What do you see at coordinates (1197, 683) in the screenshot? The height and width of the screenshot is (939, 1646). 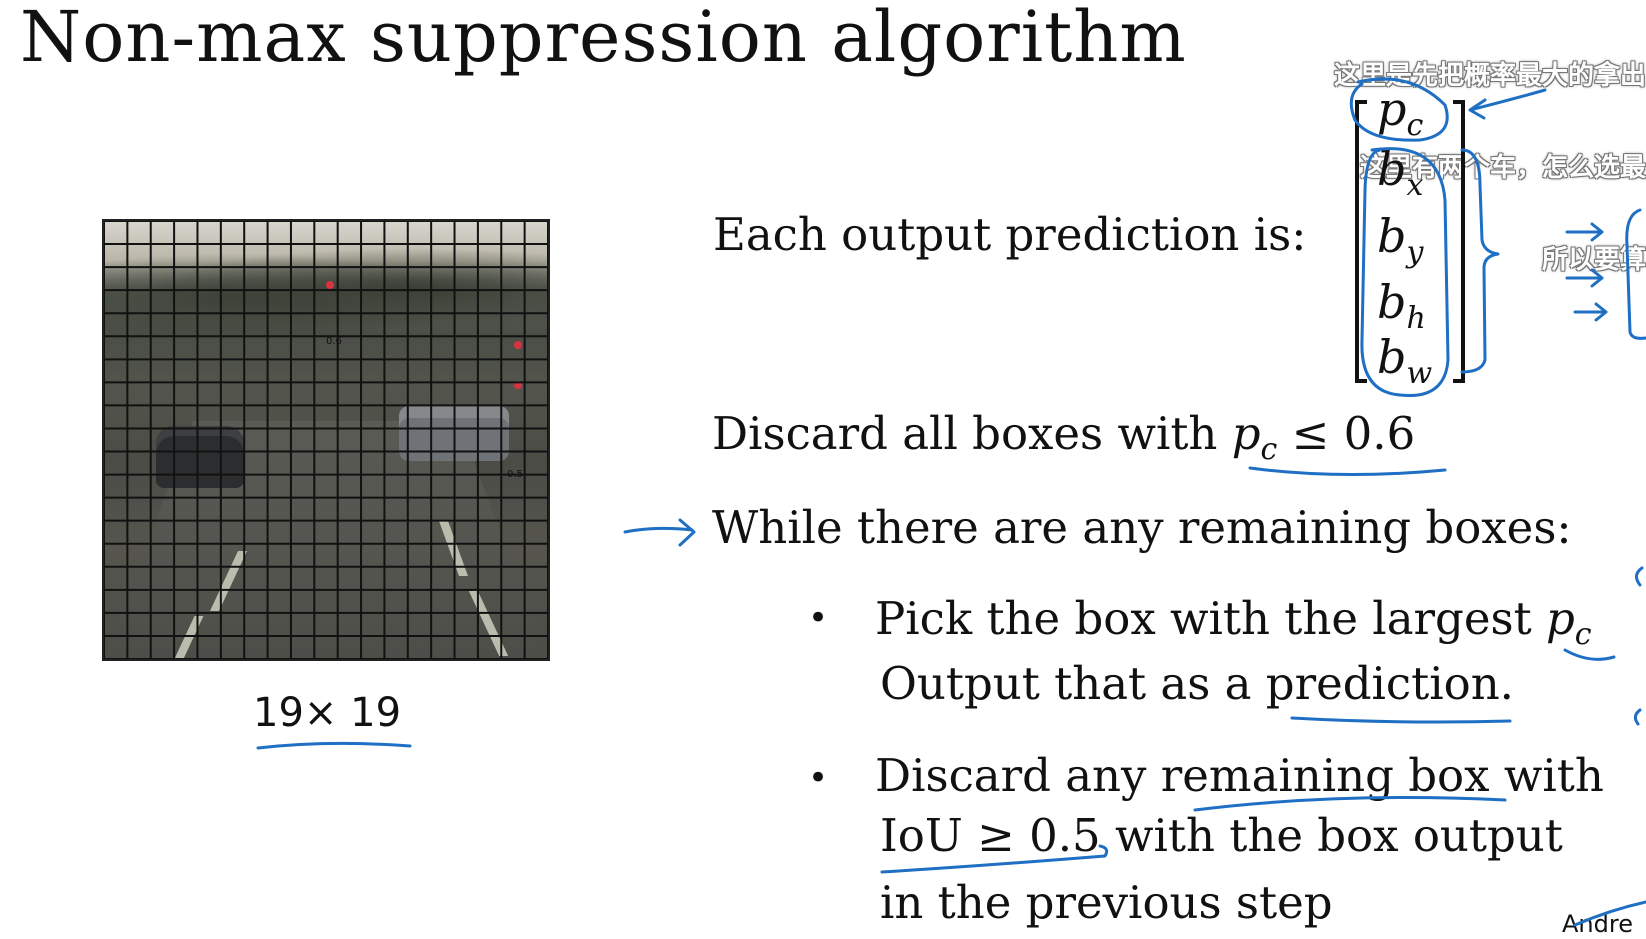 I see `bullet-1-line-2: Output that as a prediction.` at bounding box center [1197, 683].